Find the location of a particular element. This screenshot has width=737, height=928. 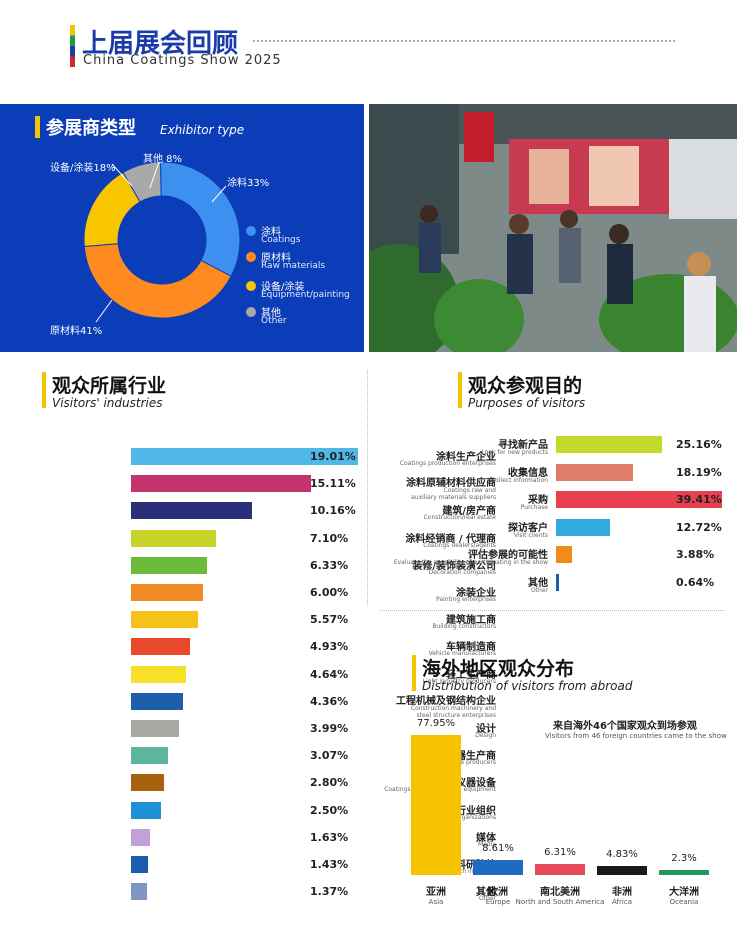

region-label: 亚洲 is located at coordinates (436, 892).